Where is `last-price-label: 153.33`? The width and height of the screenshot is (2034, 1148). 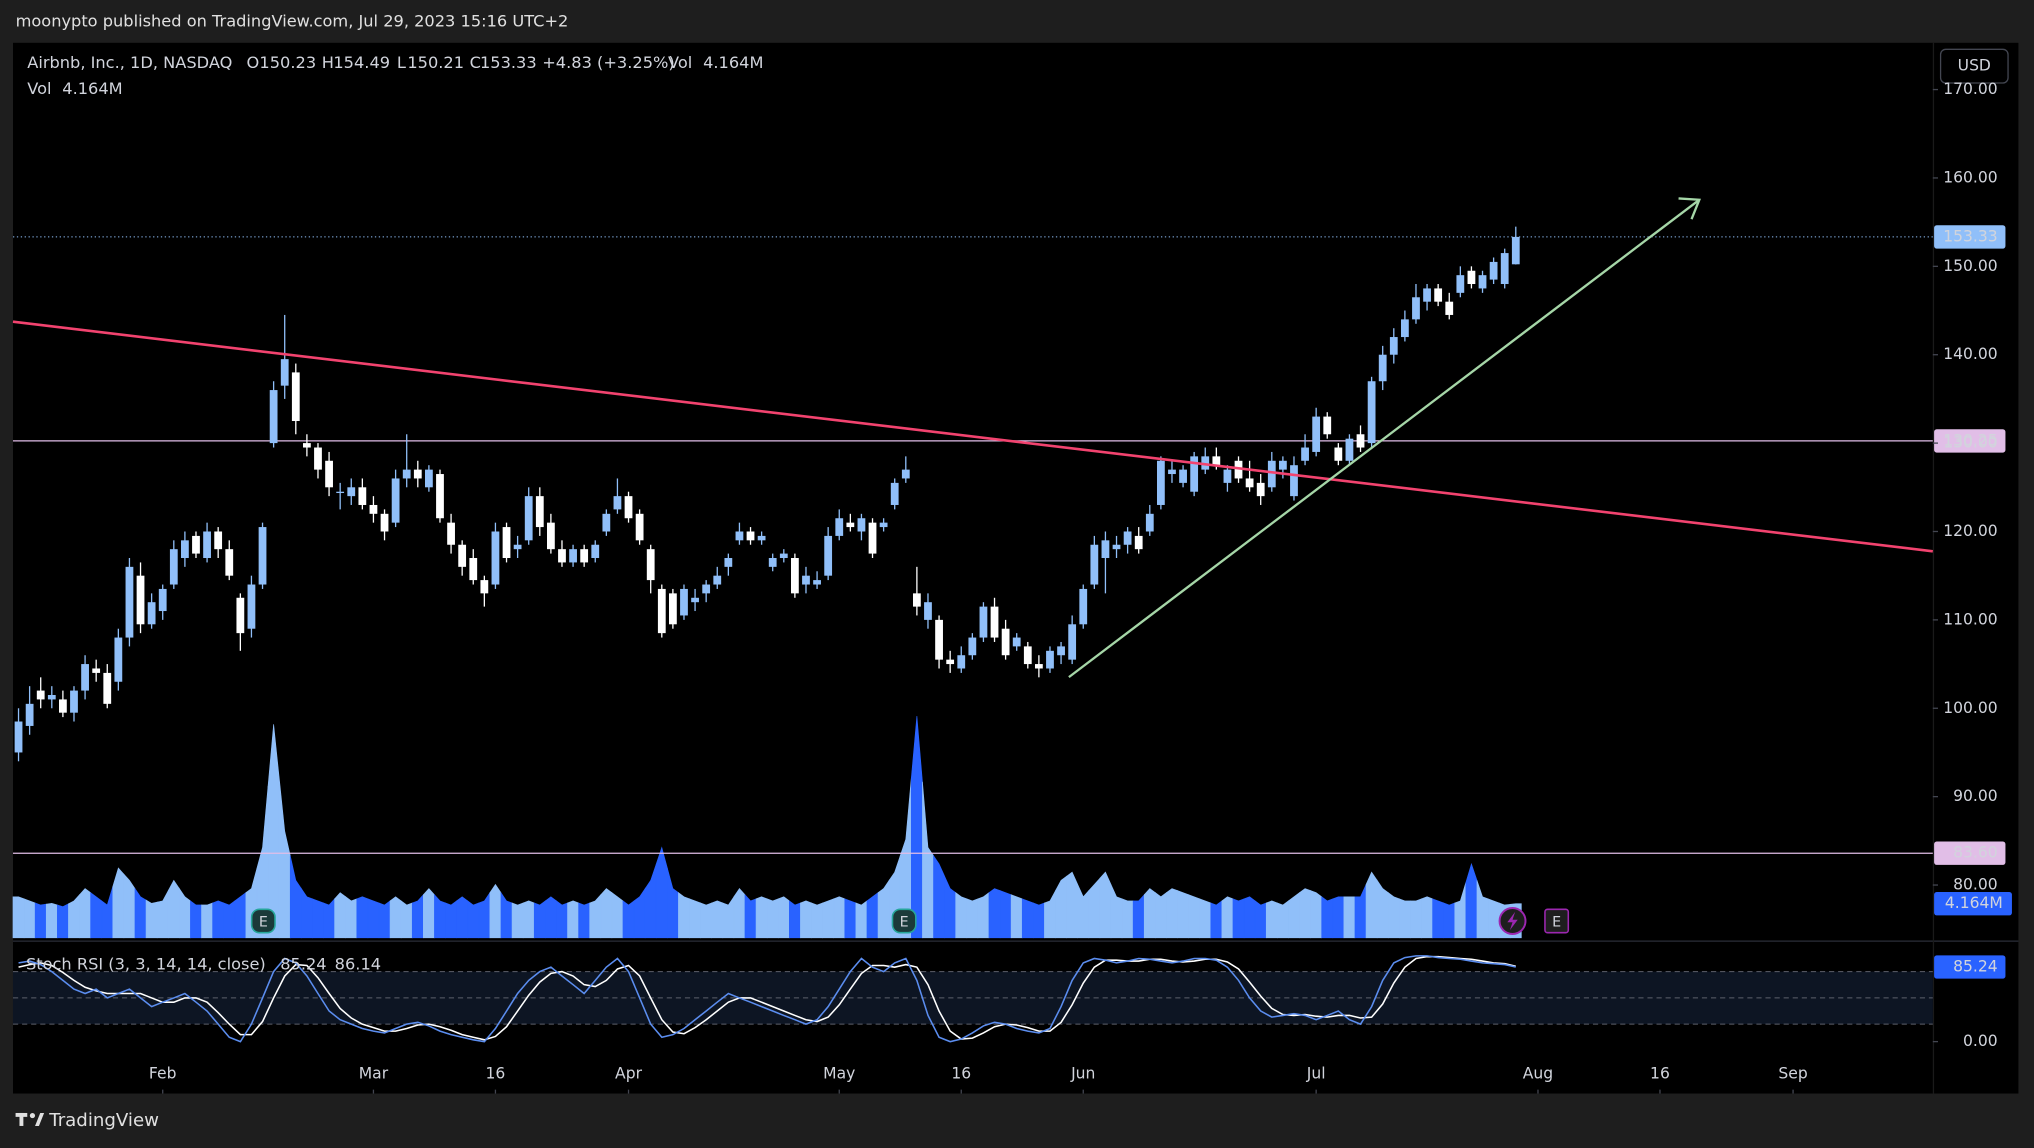
last-price-label: 153.33 is located at coordinates (1970, 236).